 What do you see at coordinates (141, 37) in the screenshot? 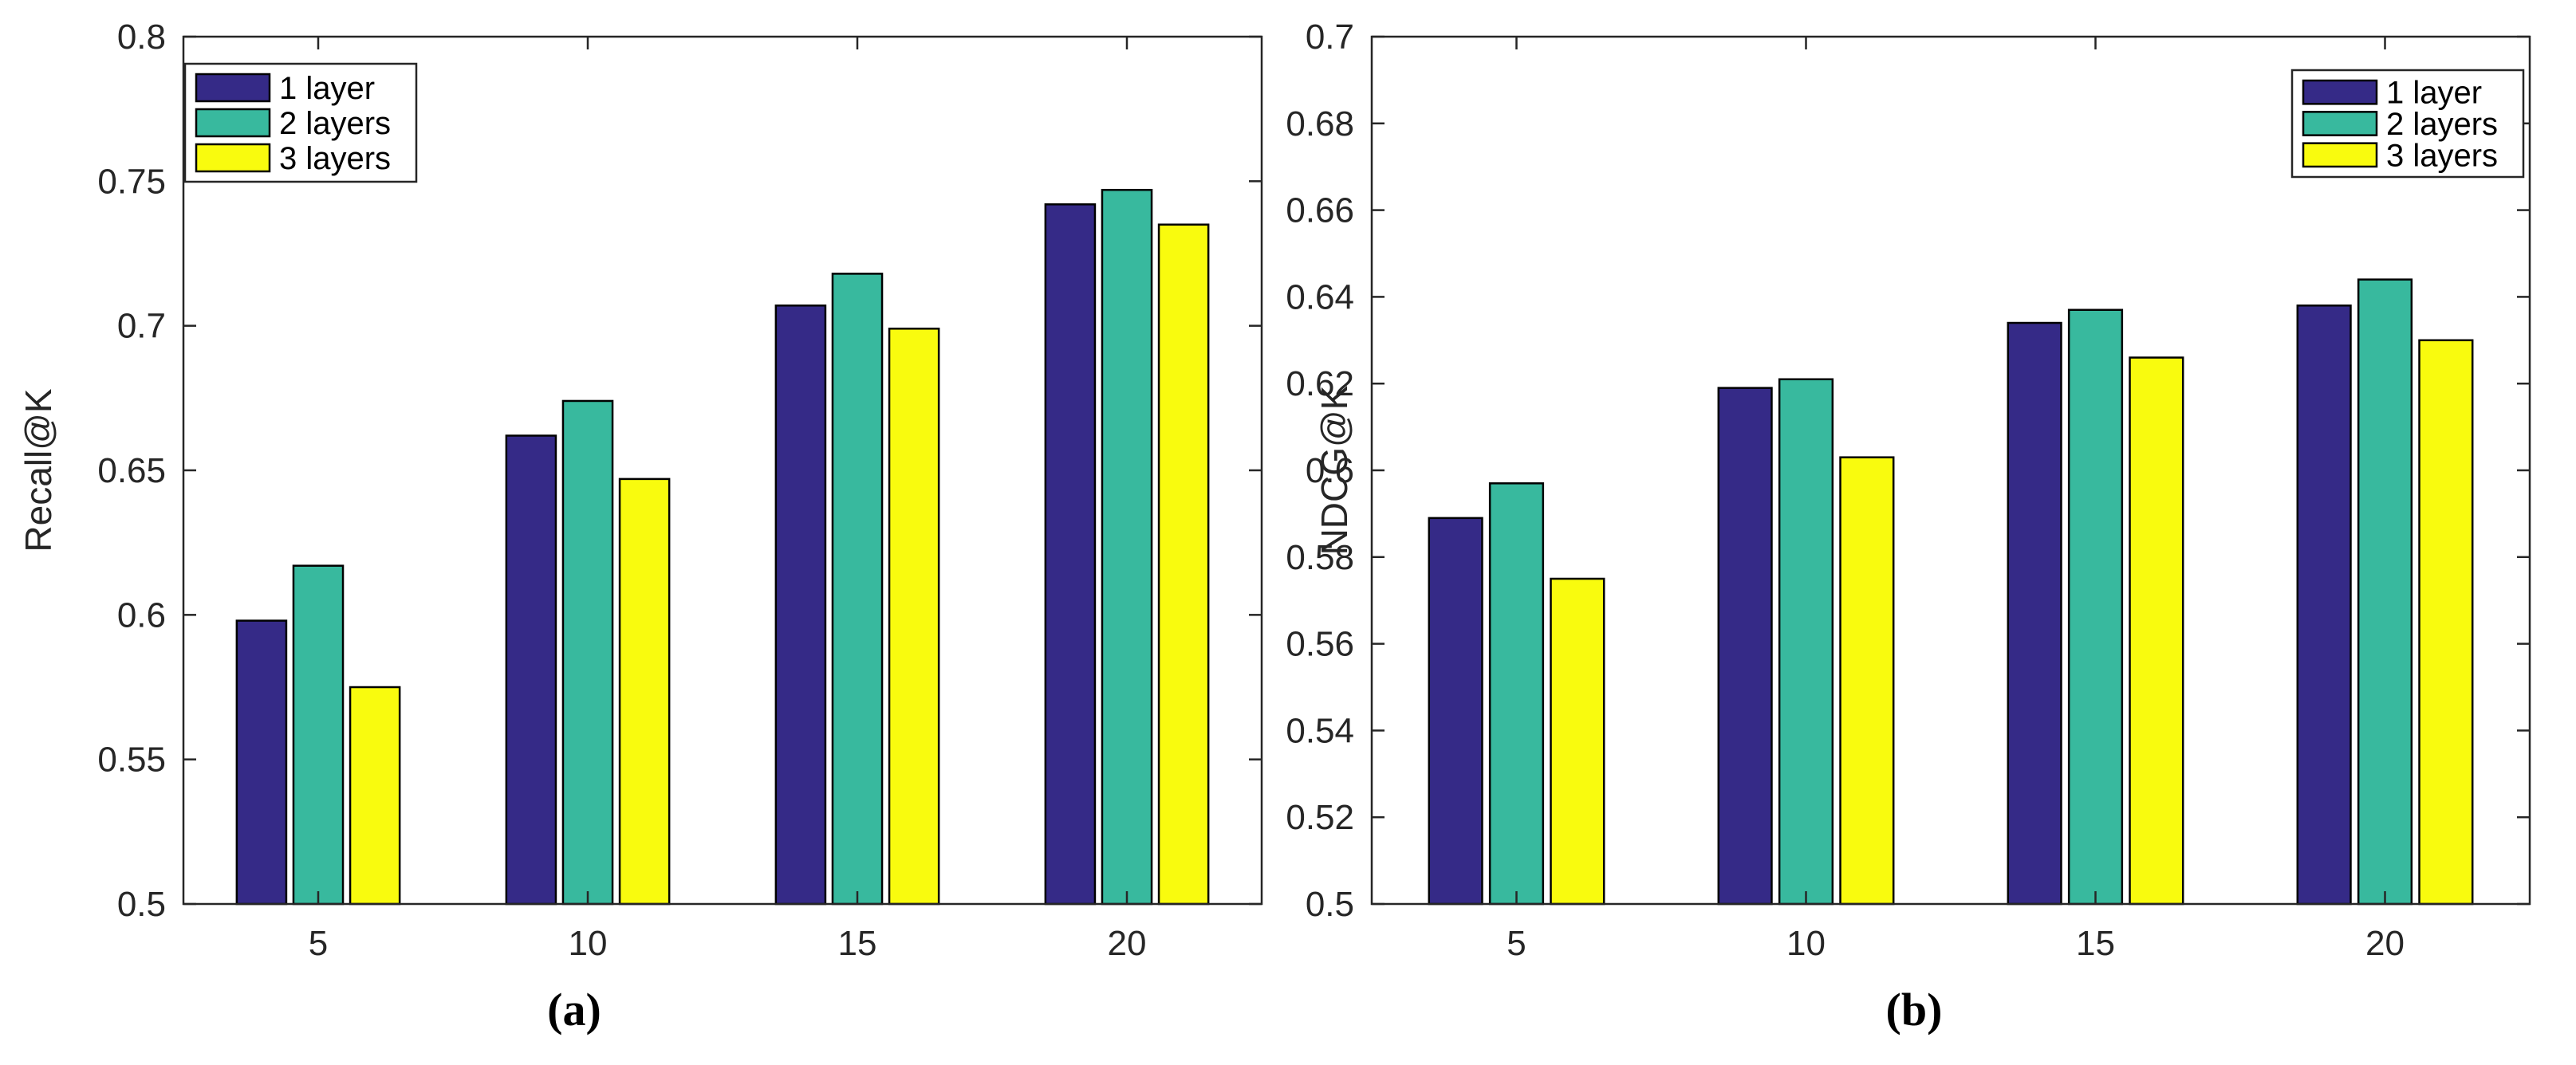
I see `y-tick-label: 0.8` at bounding box center [141, 37].